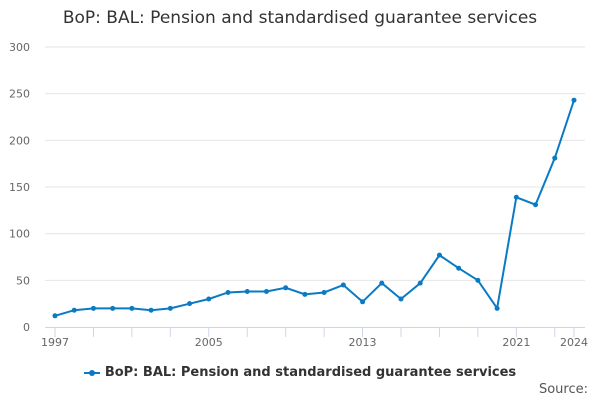  Describe the element at coordinates (516, 342) in the screenshot. I see `x-tick-label: 2021` at that location.